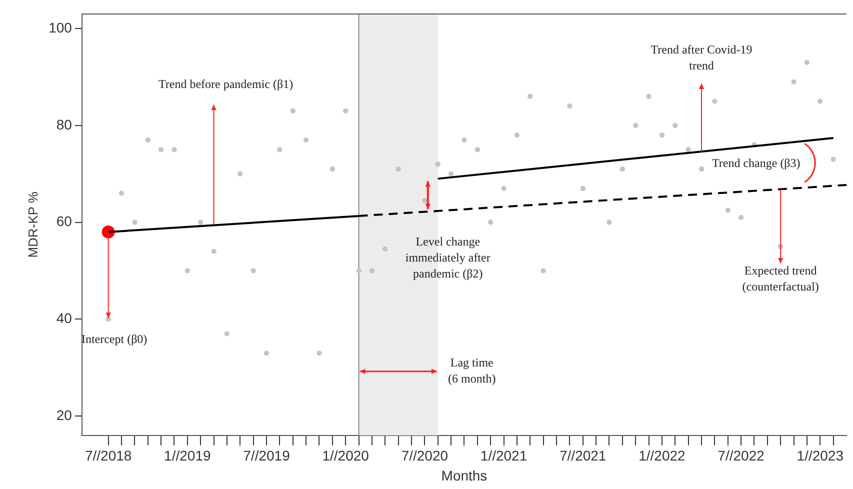 This screenshot has width=853, height=489. I want to click on annotation: Trend change (β3), so click(756, 163).